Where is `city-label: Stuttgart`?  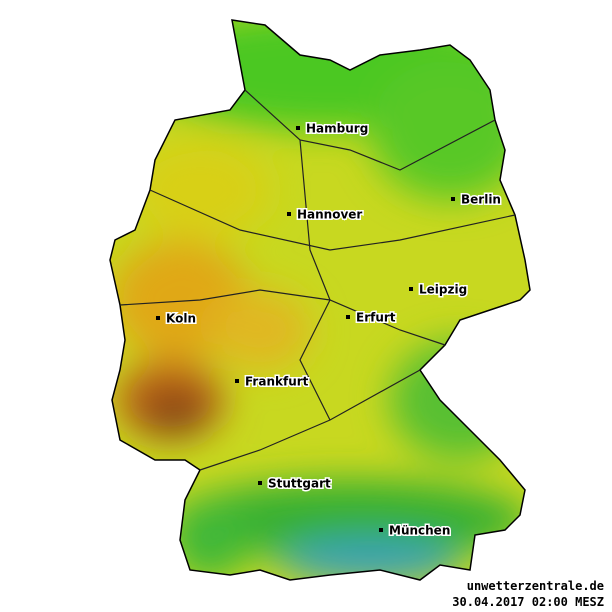 city-label: Stuttgart is located at coordinates (299, 484).